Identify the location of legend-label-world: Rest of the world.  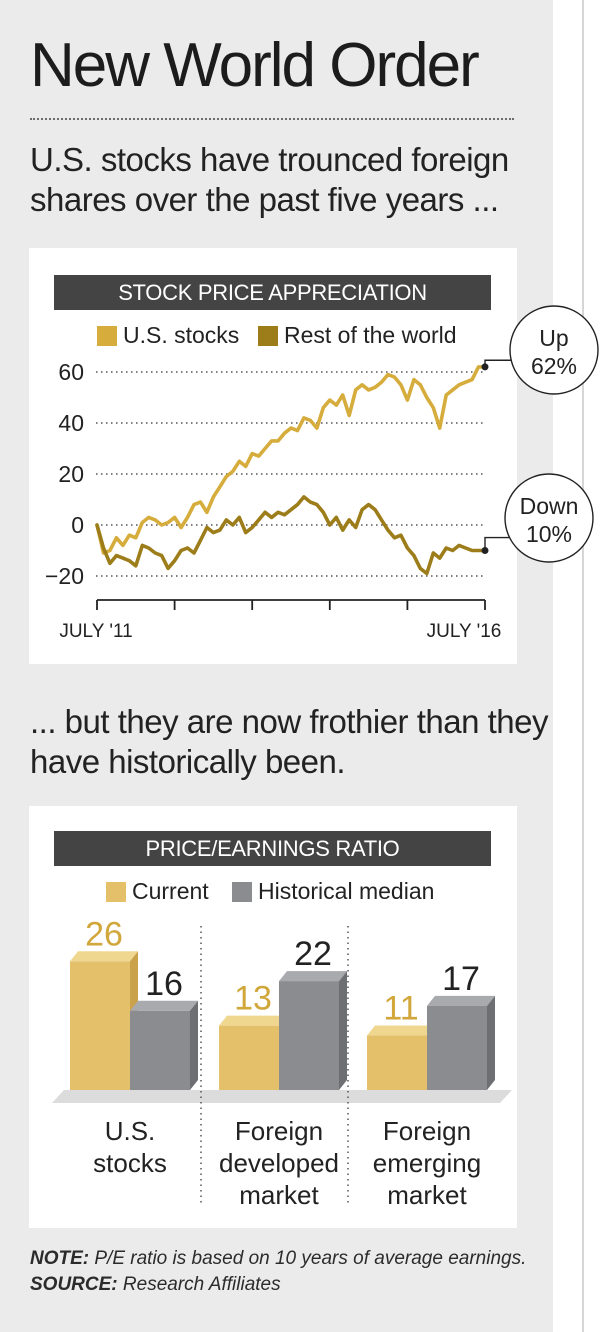
(370, 335).